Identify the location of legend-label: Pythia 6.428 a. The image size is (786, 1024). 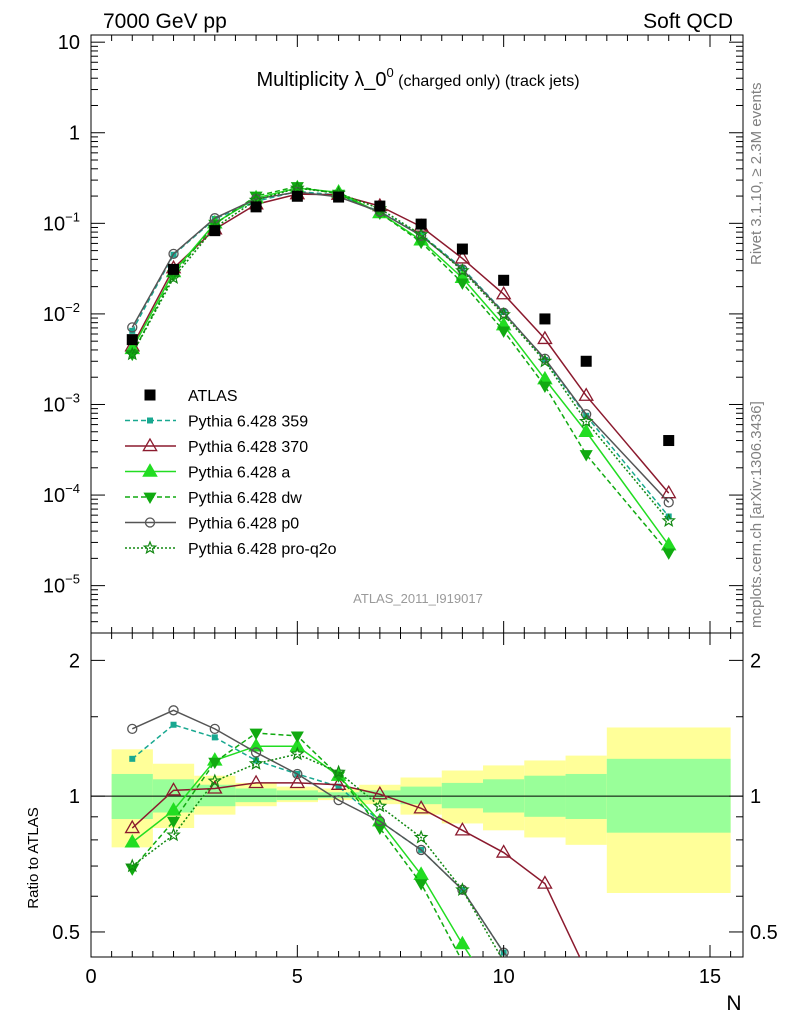
(239, 473).